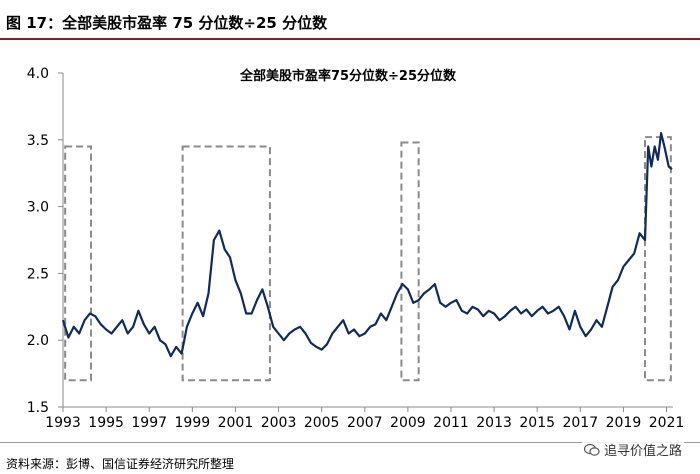 The height and width of the screenshot is (474, 700). What do you see at coordinates (348, 76) in the screenshot?
I see `chart-title: 全部美股市盈率75分位数÷25分位数` at bounding box center [348, 76].